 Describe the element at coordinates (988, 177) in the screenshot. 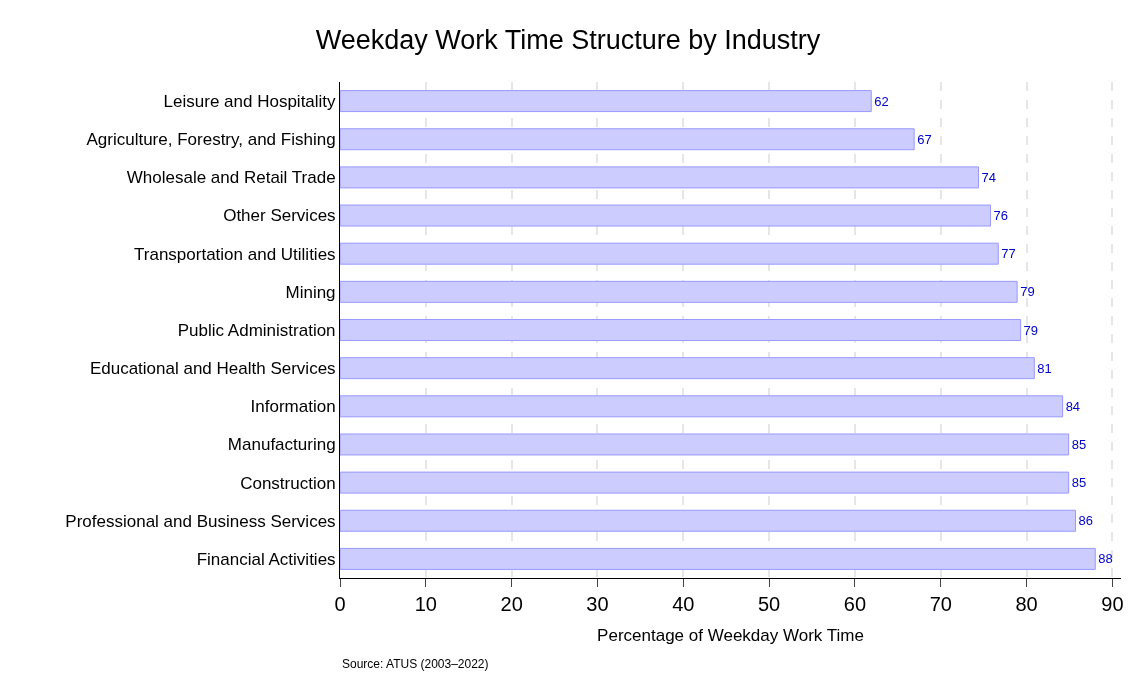

I see `data-label: 74` at that location.